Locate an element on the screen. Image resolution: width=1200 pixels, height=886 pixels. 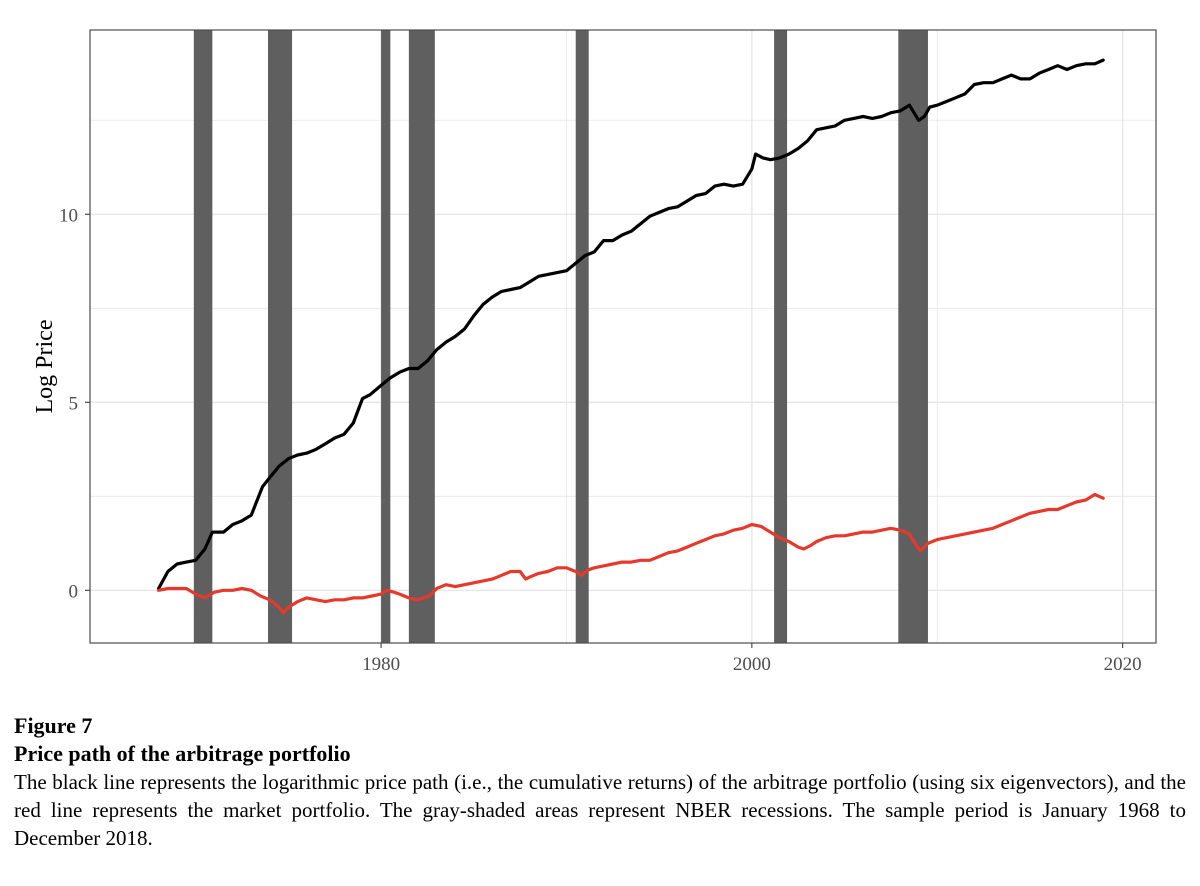
figure-label: Figure 7 is located at coordinates (53, 725).